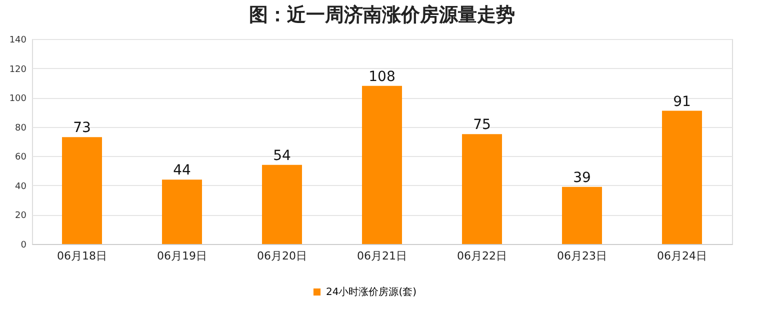 This screenshot has width=780, height=328. Describe the element at coordinates (482, 256) in the screenshot. I see `x-tick-label: 06月22日` at that location.